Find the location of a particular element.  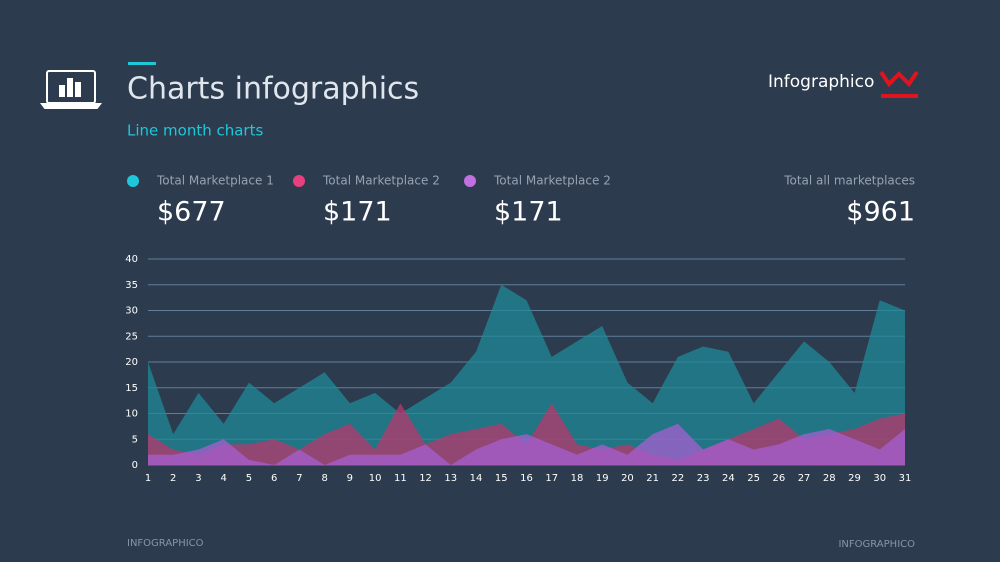

x-tick-label: 6 is located at coordinates (274, 478).